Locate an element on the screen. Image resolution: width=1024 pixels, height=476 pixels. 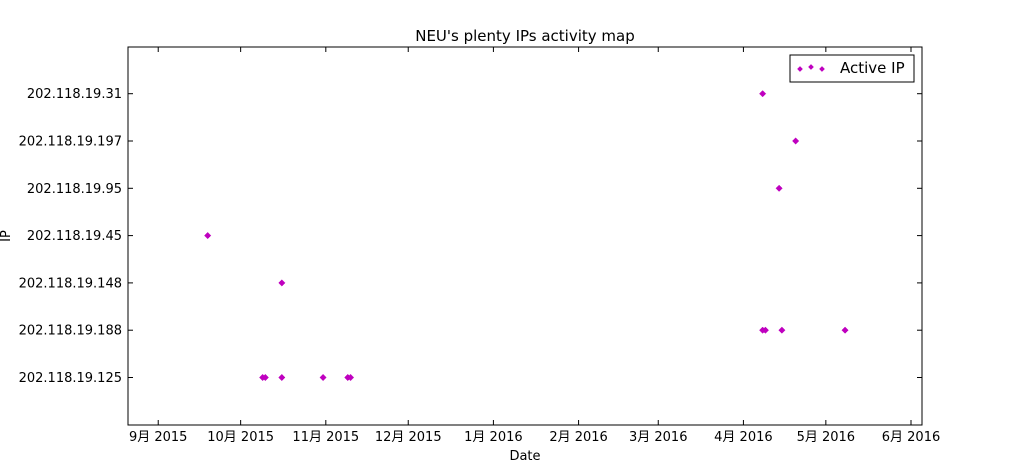
x-tick-label: 3月 2016 is located at coordinates (658, 437).